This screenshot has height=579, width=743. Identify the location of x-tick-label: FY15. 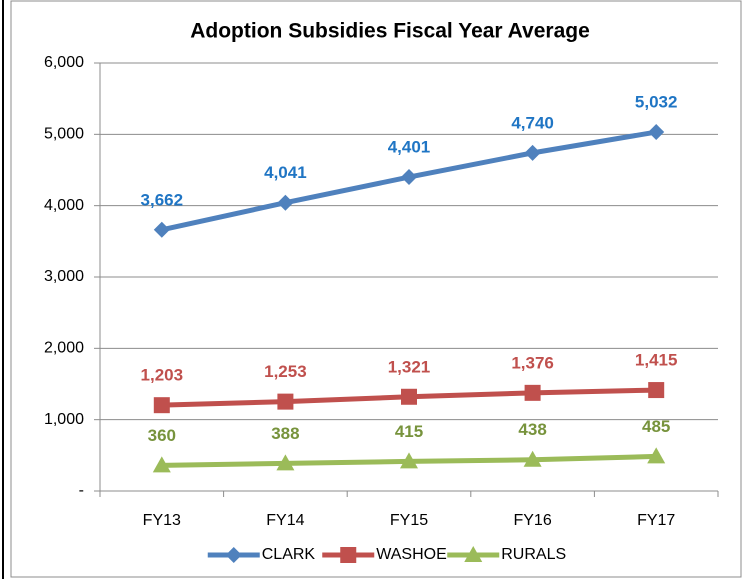
(409, 520).